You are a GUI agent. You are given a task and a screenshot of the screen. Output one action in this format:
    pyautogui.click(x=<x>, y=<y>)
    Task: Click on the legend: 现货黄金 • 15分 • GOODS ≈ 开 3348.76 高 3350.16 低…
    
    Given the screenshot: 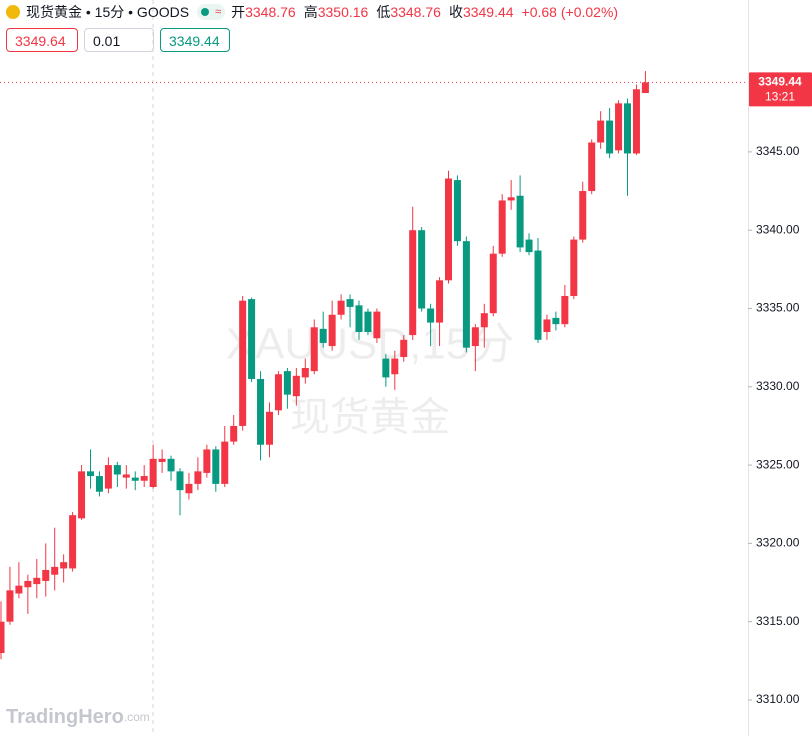 What is the action you would take?
    pyautogui.click(x=312, y=12)
    